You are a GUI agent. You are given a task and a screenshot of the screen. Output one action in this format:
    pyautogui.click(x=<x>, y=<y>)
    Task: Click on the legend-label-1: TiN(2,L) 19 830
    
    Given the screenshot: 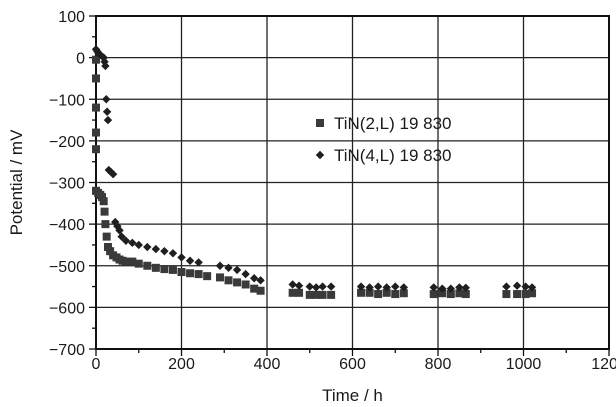 What is the action you would take?
    pyautogui.click(x=392, y=123)
    